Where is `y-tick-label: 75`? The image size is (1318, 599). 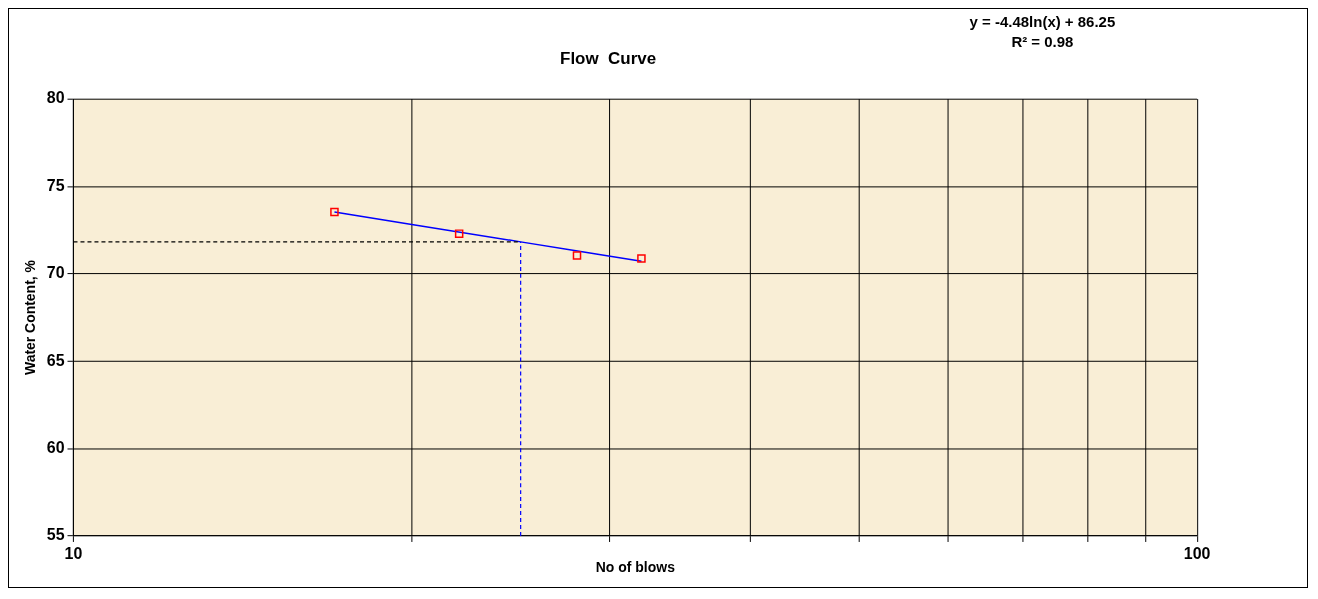
y-tick-label: 75 is located at coordinates (55, 185).